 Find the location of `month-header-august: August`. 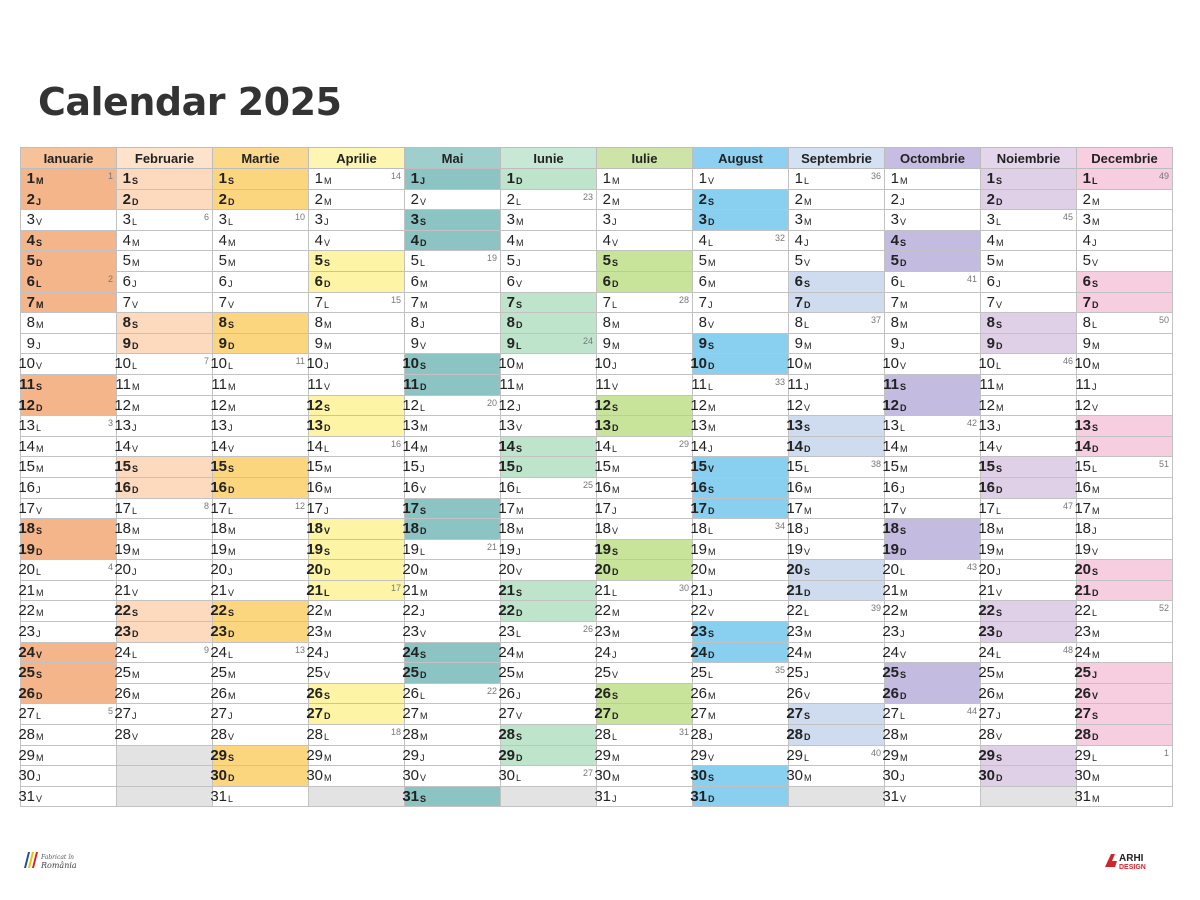

month-header-august: August is located at coordinates (740, 158).